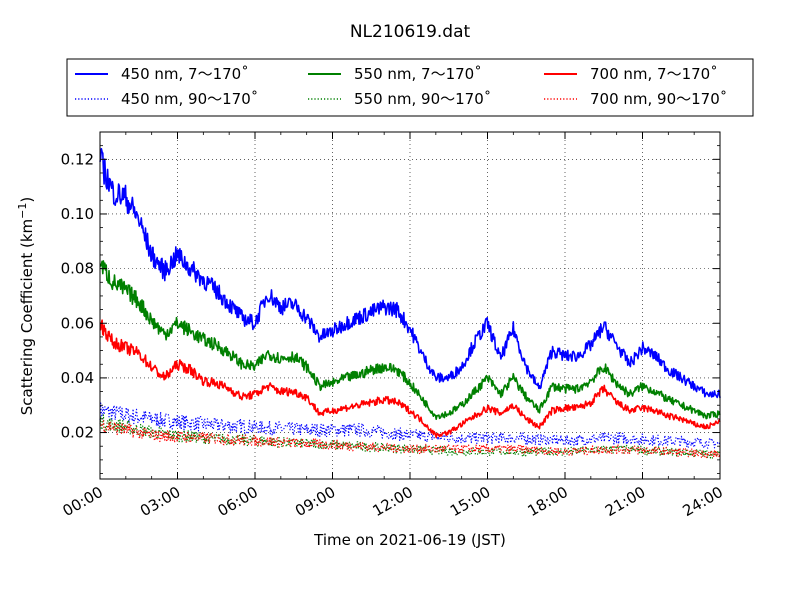 This screenshot has width=800, height=600. Describe the element at coordinates (77, 214) in the screenshot. I see `y-tick-label: 0.10` at that location.